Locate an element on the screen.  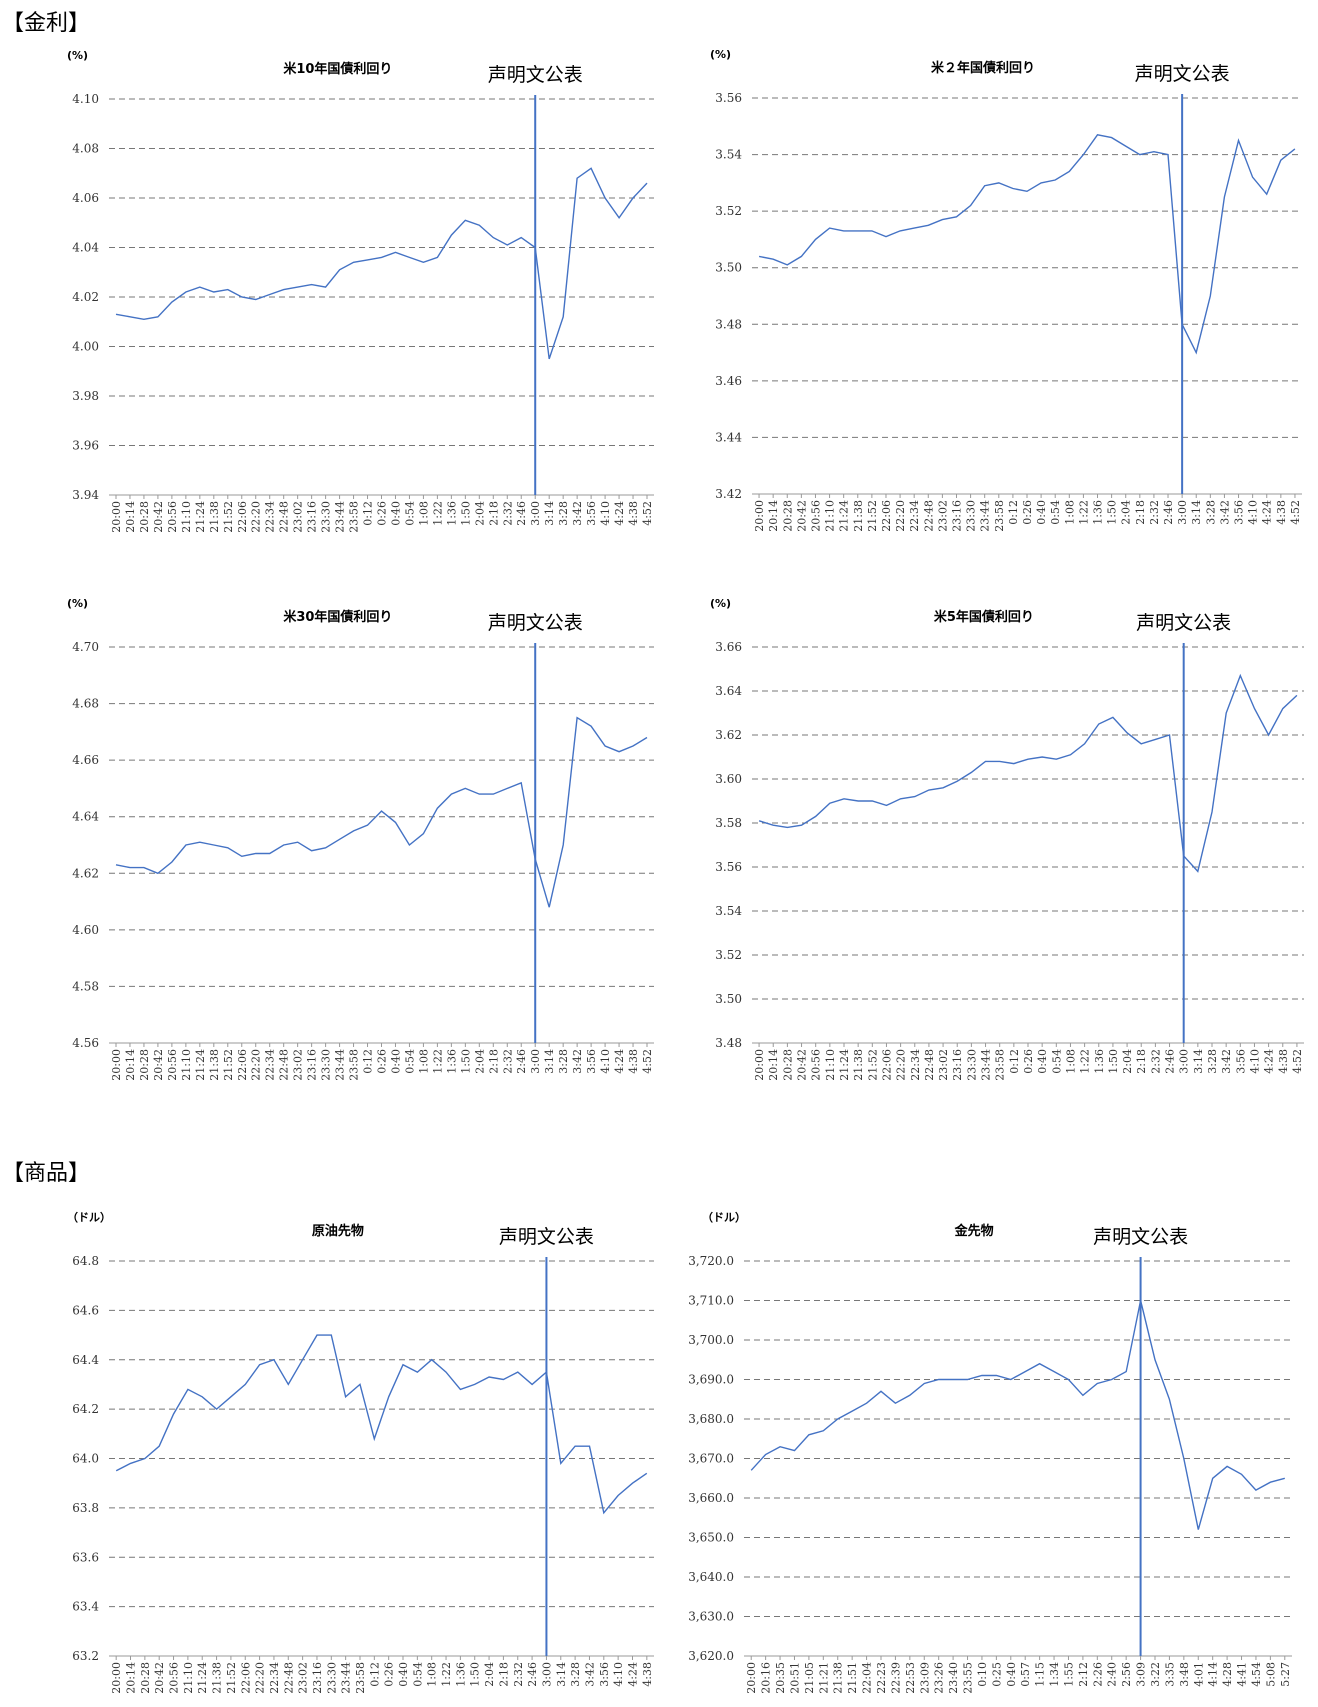
x-tick-label: 2:40 is located at coordinates (1112, 1674).